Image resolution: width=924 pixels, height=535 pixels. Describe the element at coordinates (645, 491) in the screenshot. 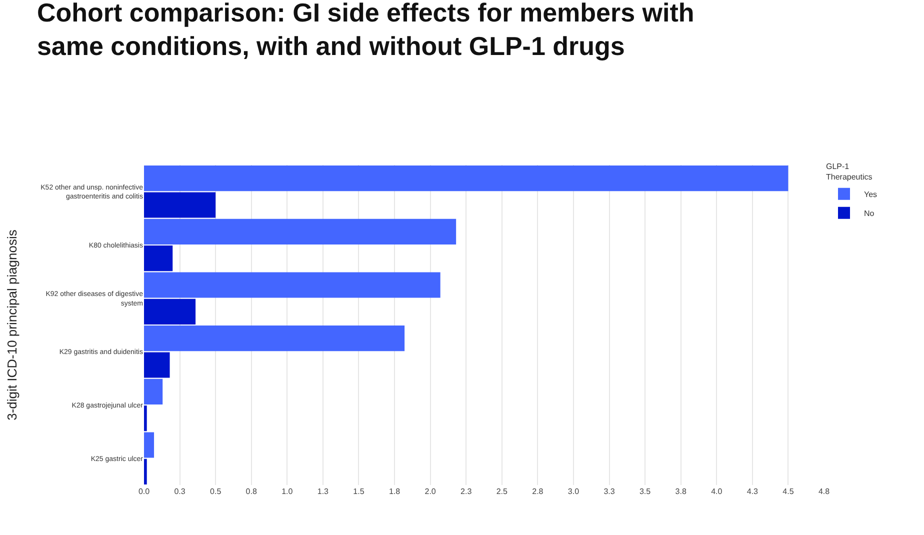

I see `x-tick-label: 3.5` at that location.